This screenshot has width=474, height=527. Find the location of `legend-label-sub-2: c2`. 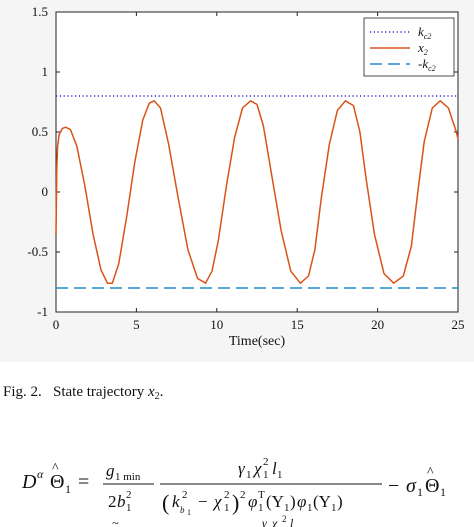

legend-label-sub-2: c2 is located at coordinates (432, 68).